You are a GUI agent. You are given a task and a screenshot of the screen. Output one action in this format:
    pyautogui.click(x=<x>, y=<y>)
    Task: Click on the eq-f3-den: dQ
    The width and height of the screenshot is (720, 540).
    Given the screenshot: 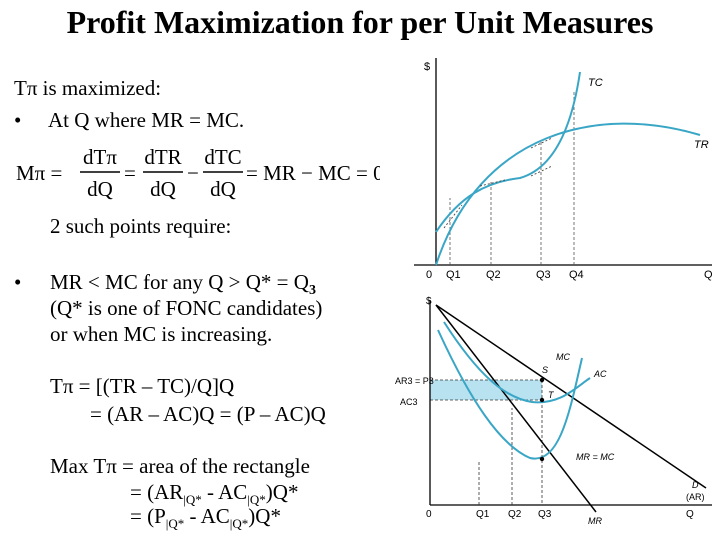 What is the action you would take?
    pyautogui.click(x=223, y=189)
    